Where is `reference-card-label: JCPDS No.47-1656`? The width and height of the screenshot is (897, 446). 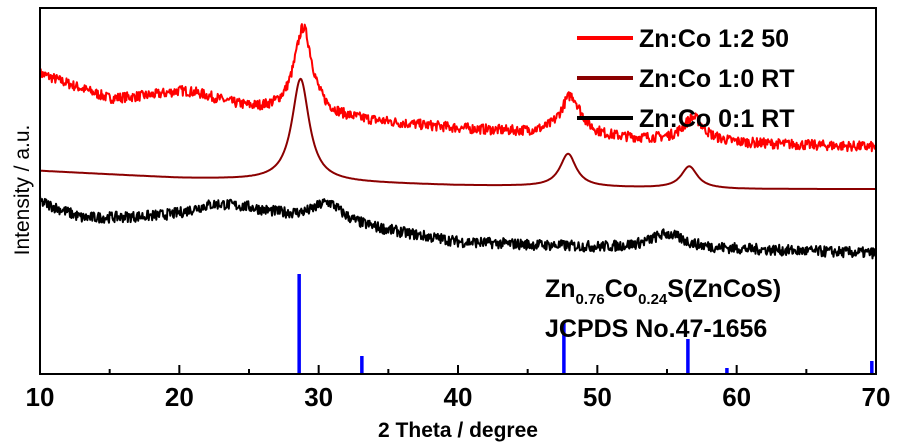
reference-card-label: JCPDS No.47-1656 is located at coordinates (656, 329).